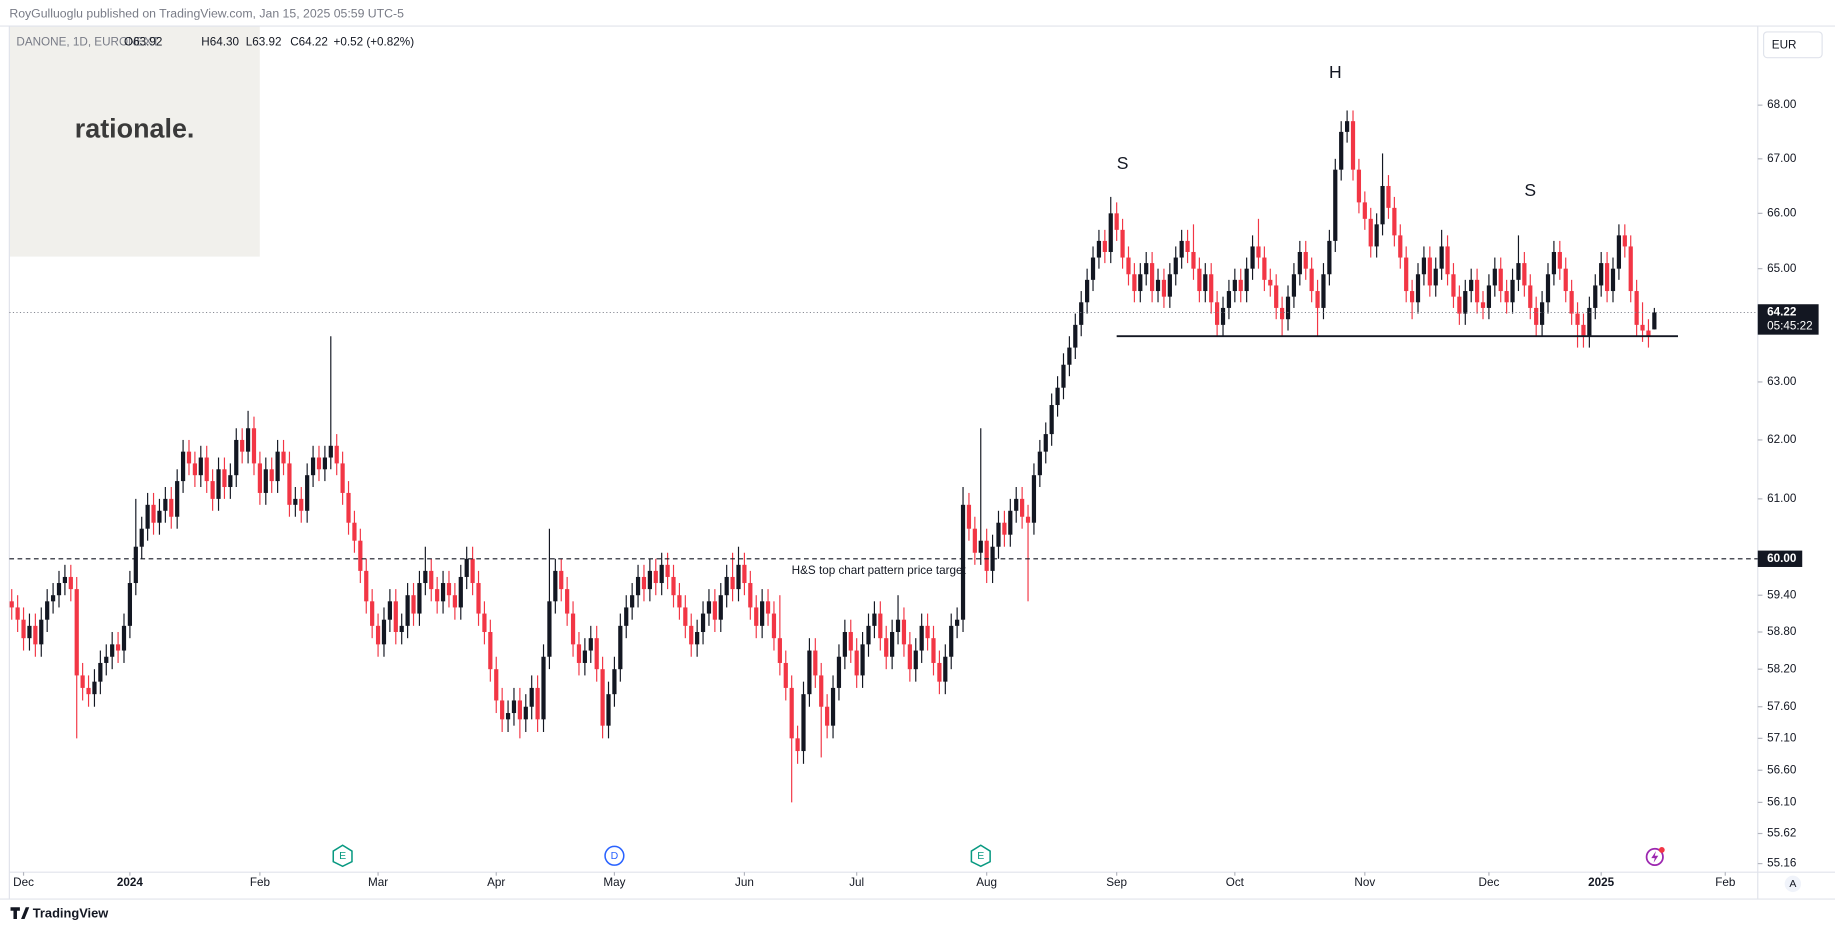 This screenshot has width=1835, height=931. I want to click on x-tick-label: Sep, so click(1116, 882).